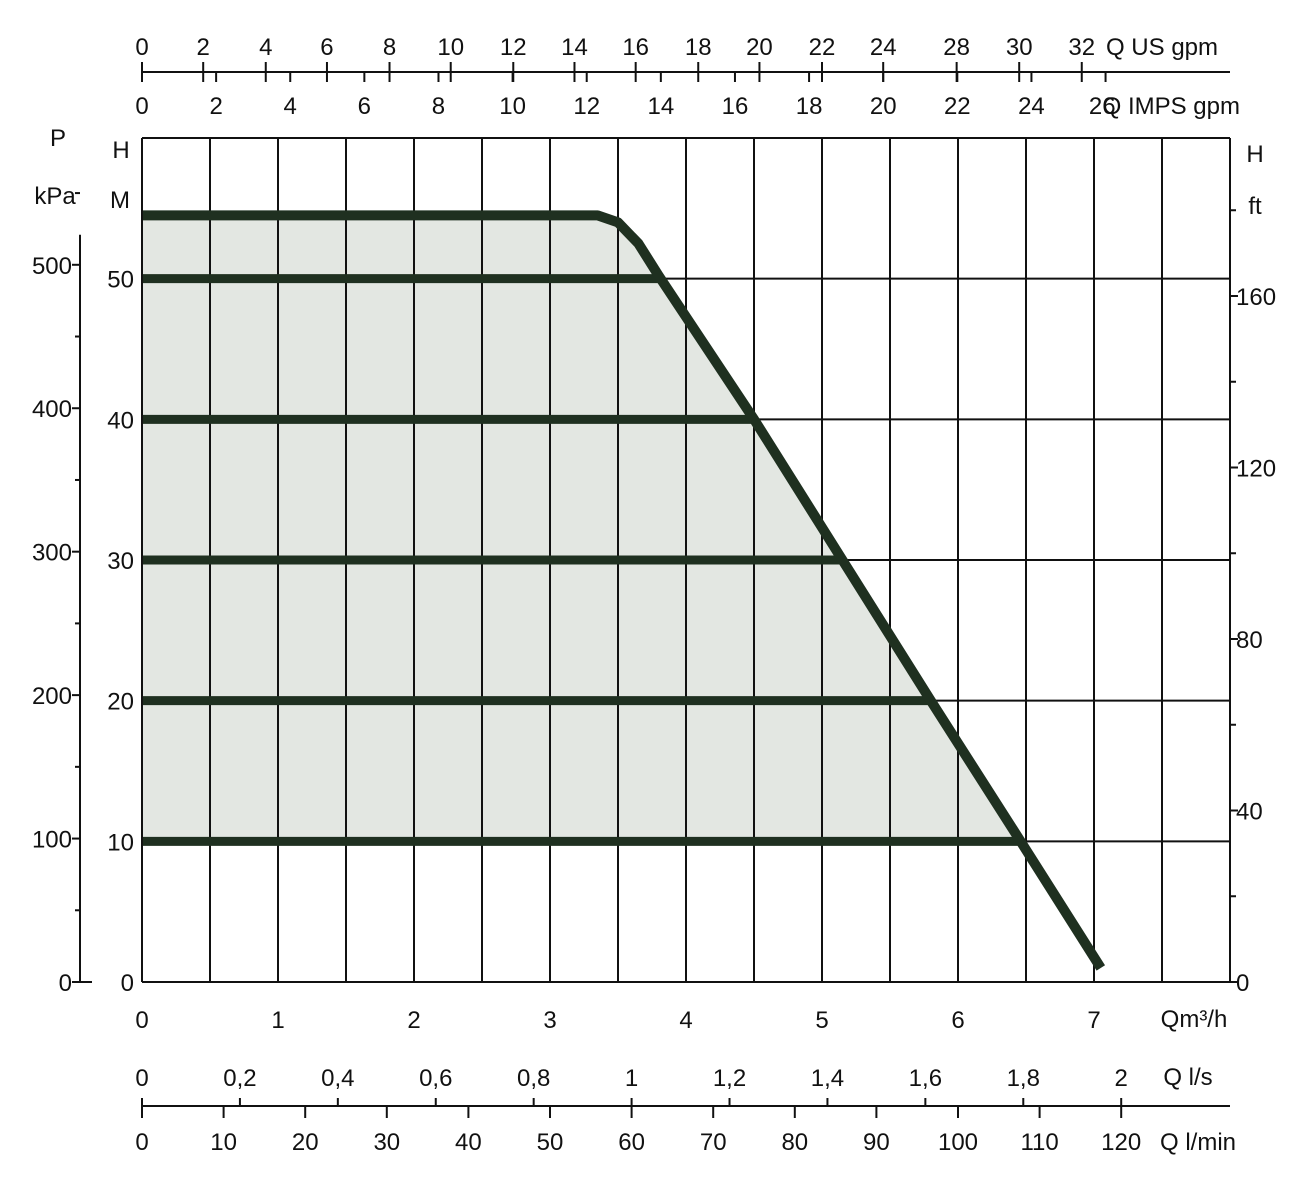 This screenshot has height=1190, width=1302. What do you see at coordinates (925, 1078) in the screenshot?
I see `ls-tick-label: 1,6` at bounding box center [925, 1078].